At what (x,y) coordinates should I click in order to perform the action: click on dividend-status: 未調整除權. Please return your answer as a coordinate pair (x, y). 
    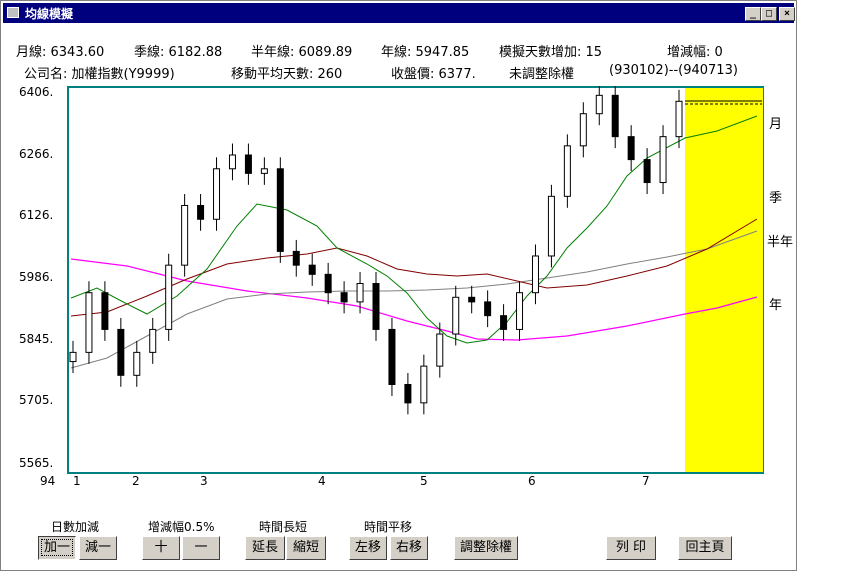
    Looking at the image, I should click on (542, 74).